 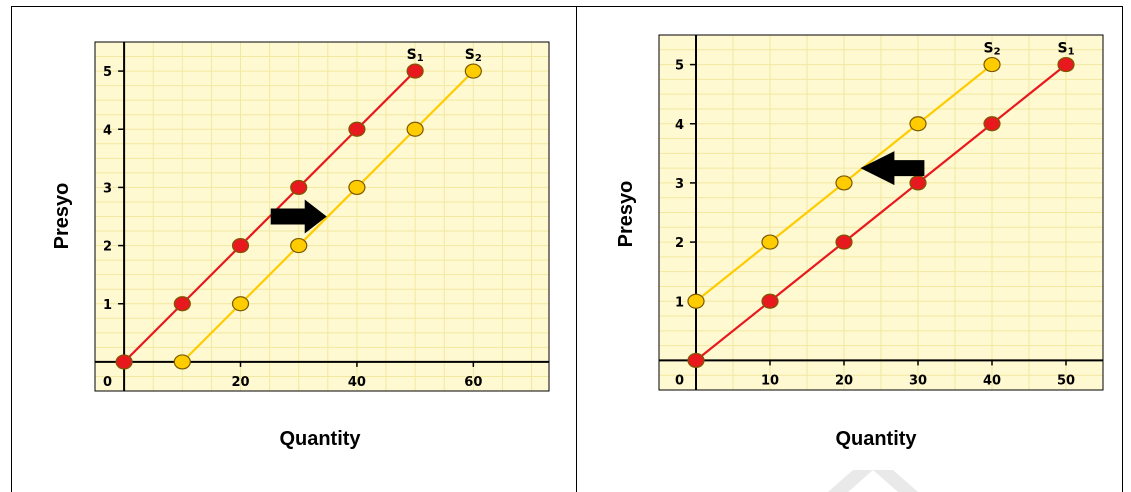 What do you see at coordinates (873, 481) in the screenshot?
I see `watermark-mark` at bounding box center [873, 481].